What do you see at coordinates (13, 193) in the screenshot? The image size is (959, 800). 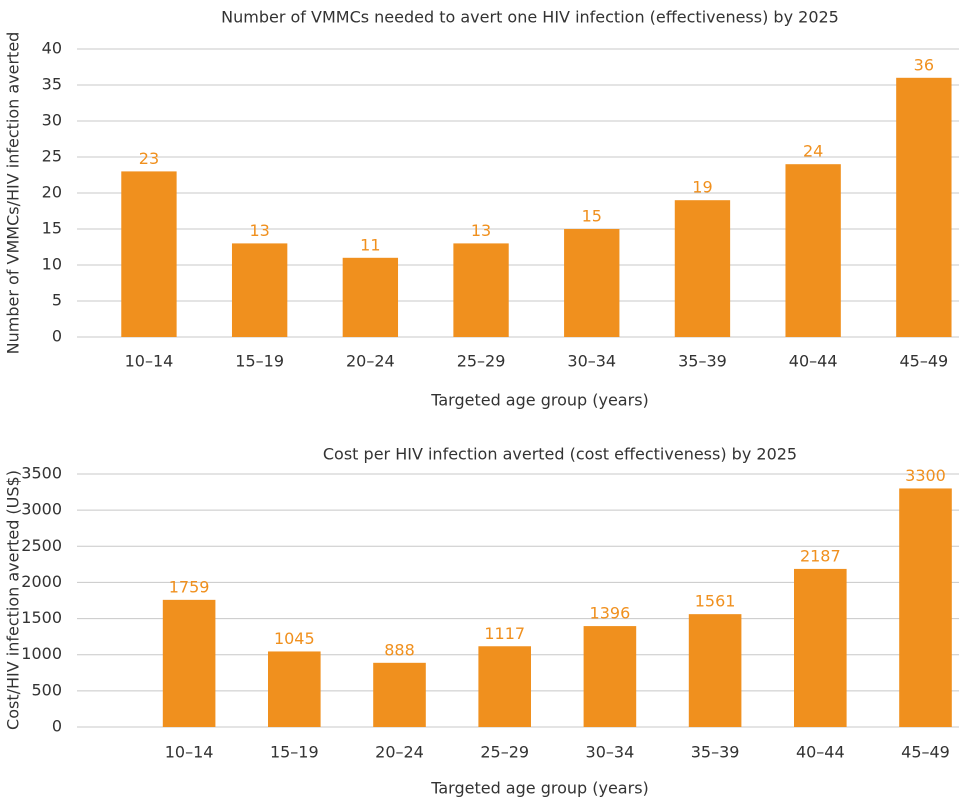 I see `y-axis-label: Number of VMMCs/HIV infection averted` at bounding box center [13, 193].